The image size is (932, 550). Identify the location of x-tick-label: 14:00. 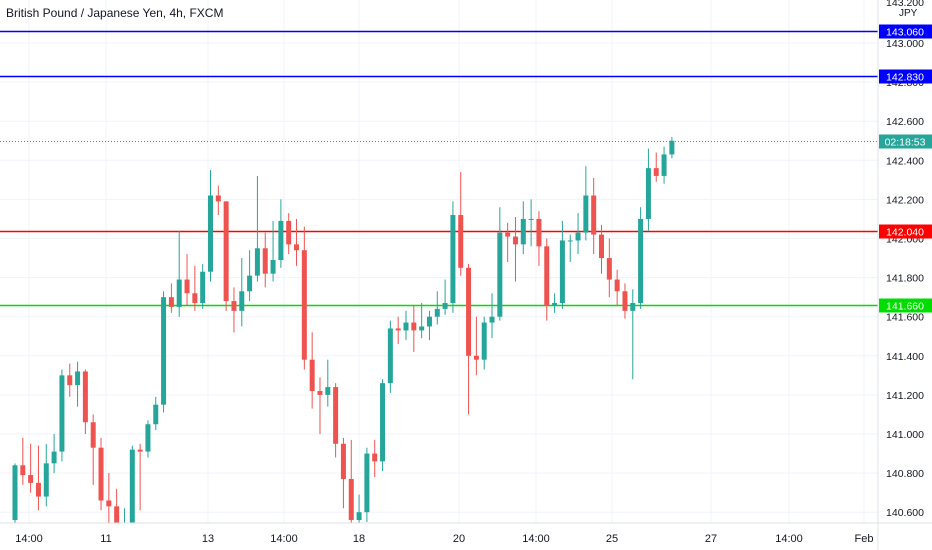
(29, 539).